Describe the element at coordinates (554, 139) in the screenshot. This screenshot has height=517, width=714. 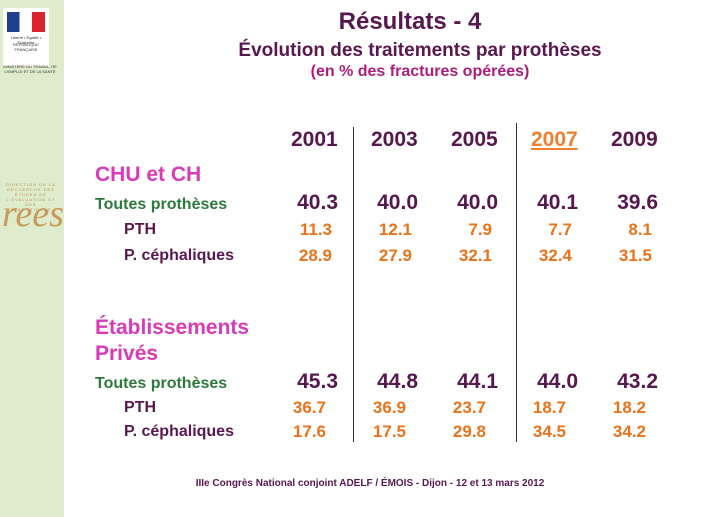
I see `year-header-2007: 2007` at that location.